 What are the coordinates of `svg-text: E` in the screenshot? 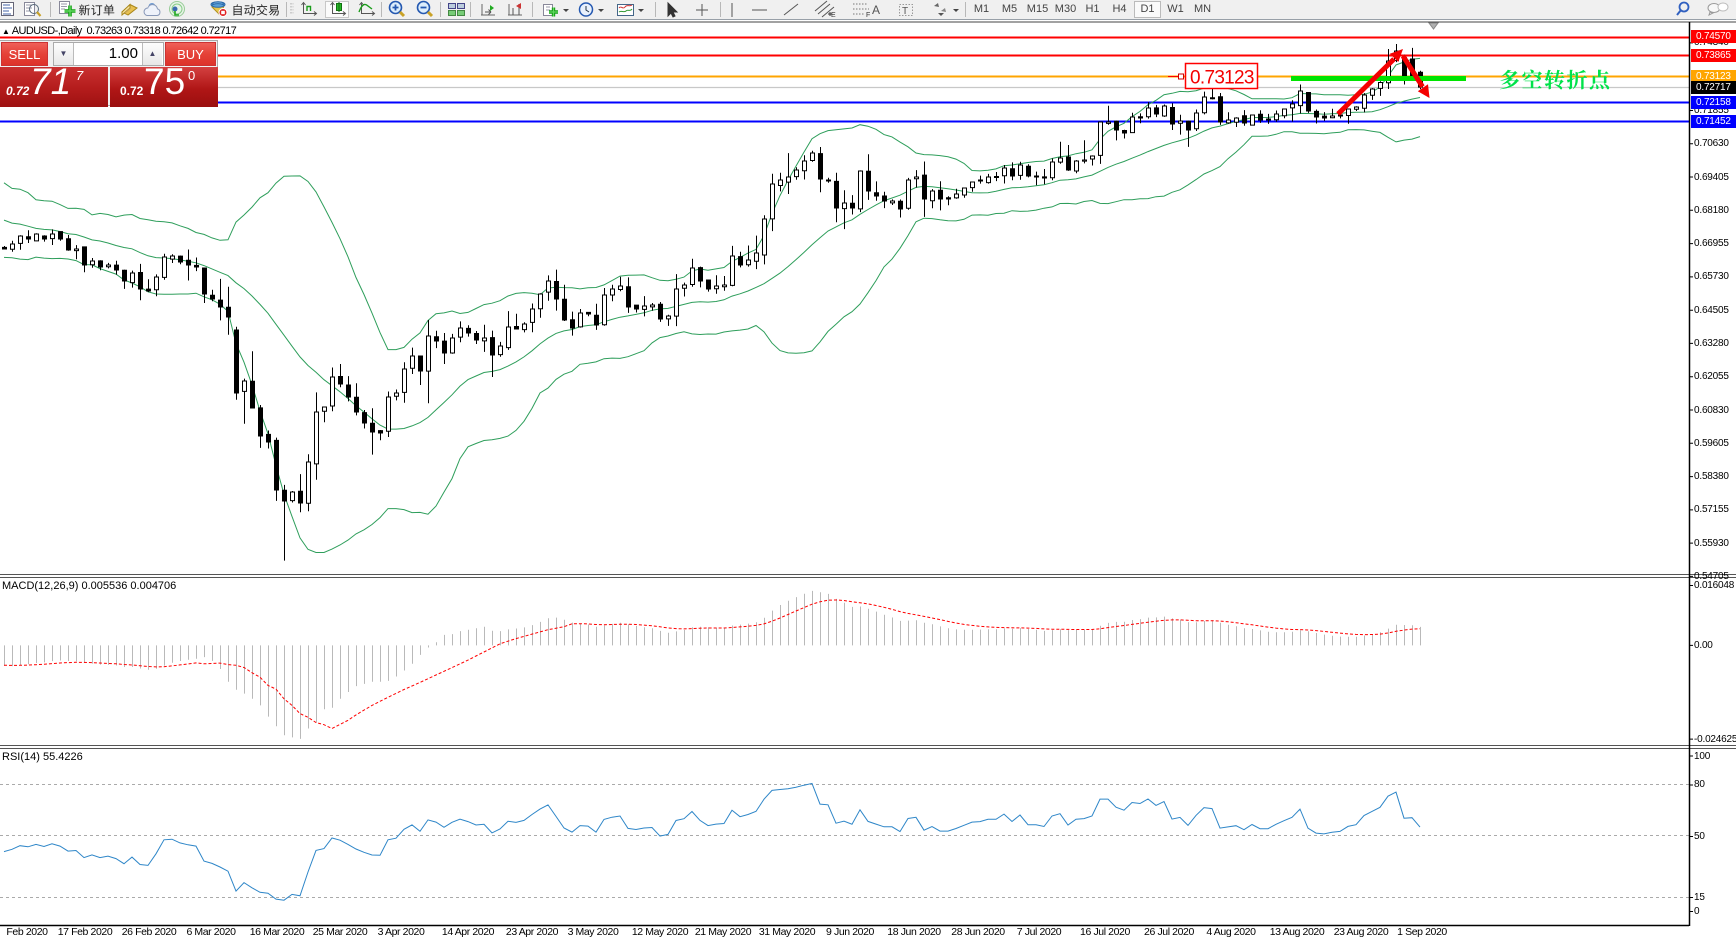 It's located at (833, 15).